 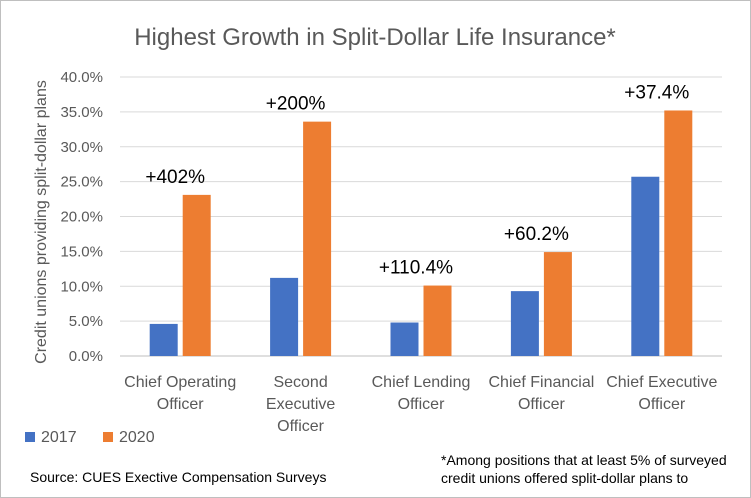 What do you see at coordinates (81, 286) in the screenshot?
I see `y-tick-label: 10.0%` at bounding box center [81, 286].